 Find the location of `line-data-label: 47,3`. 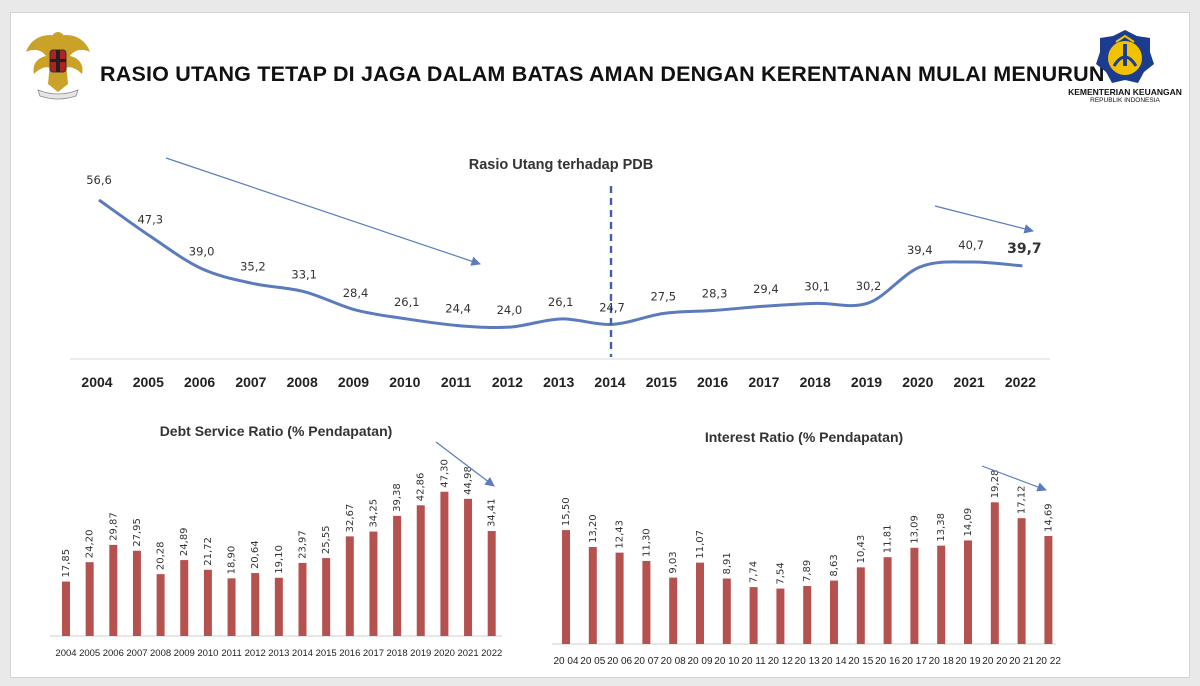

line-data-label: 47,3 is located at coordinates (150, 219).